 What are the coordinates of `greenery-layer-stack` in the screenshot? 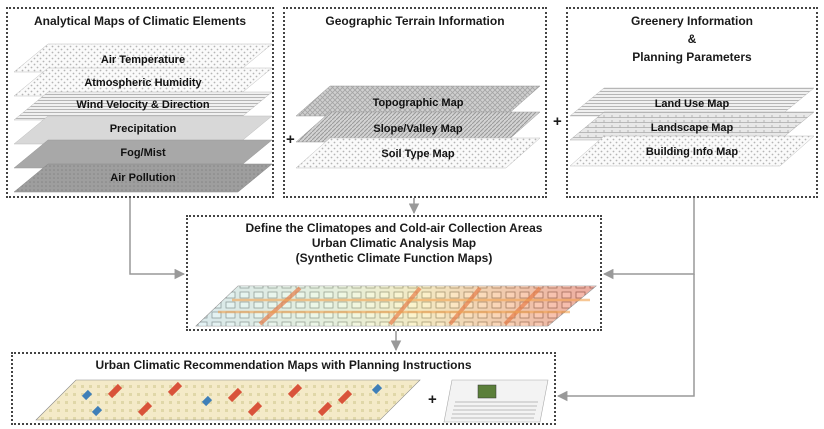 It's located at (692, 127).